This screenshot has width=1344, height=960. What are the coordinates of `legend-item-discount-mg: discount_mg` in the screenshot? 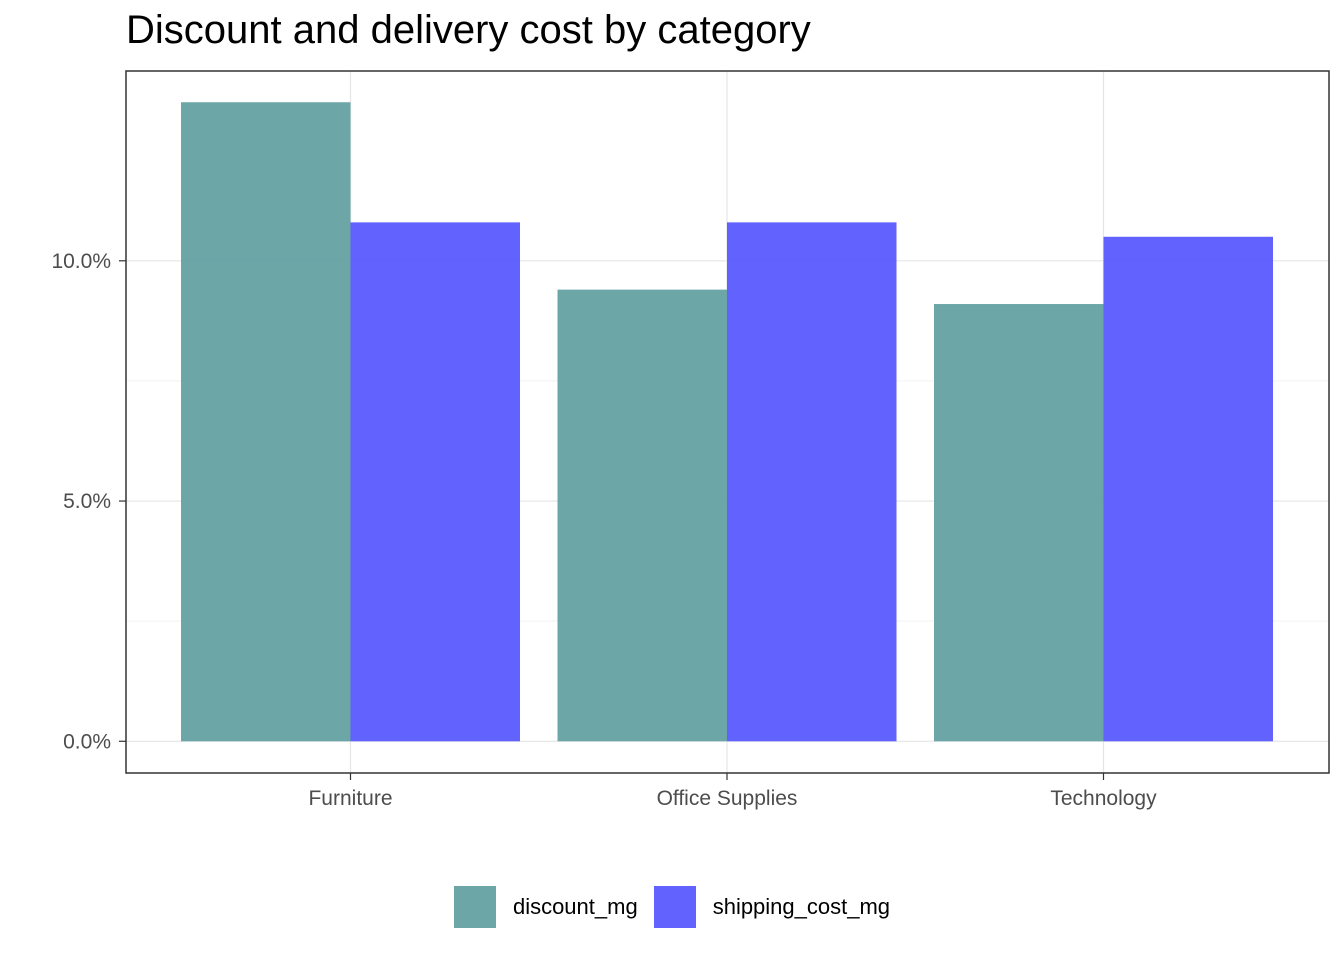 It's located at (545, 907).